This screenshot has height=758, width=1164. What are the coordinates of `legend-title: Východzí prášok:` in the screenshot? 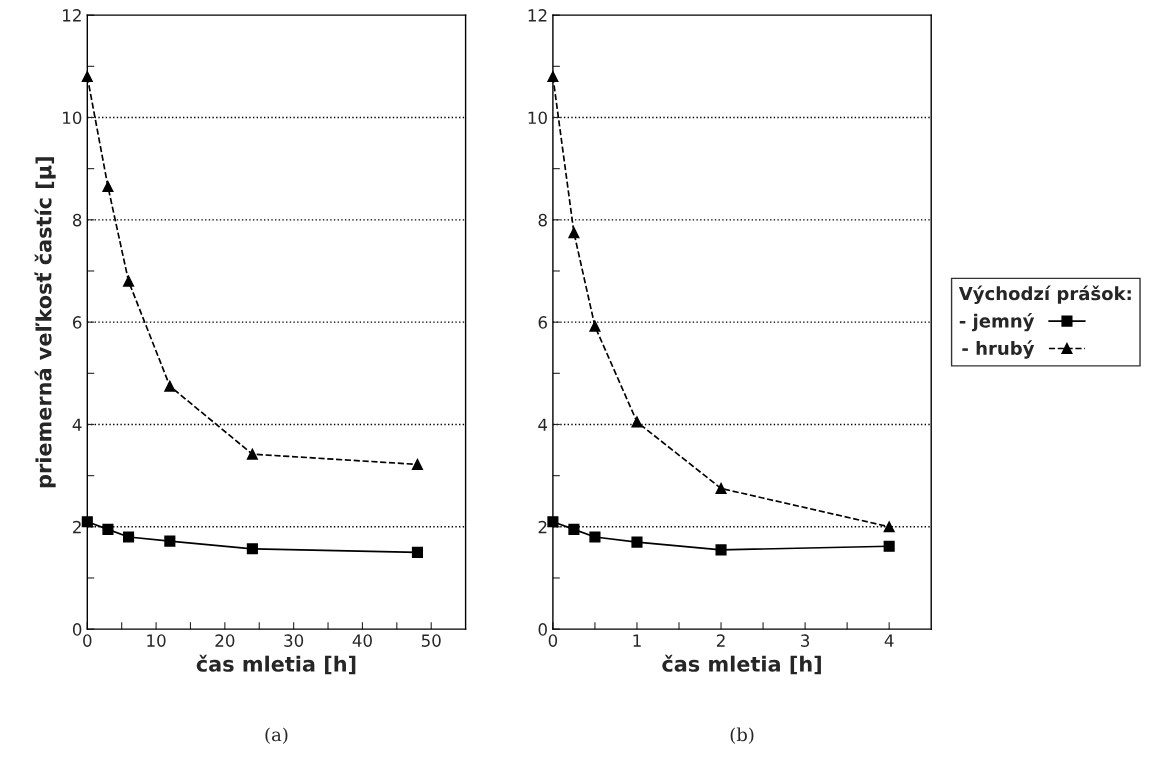 It's located at (1044, 294).